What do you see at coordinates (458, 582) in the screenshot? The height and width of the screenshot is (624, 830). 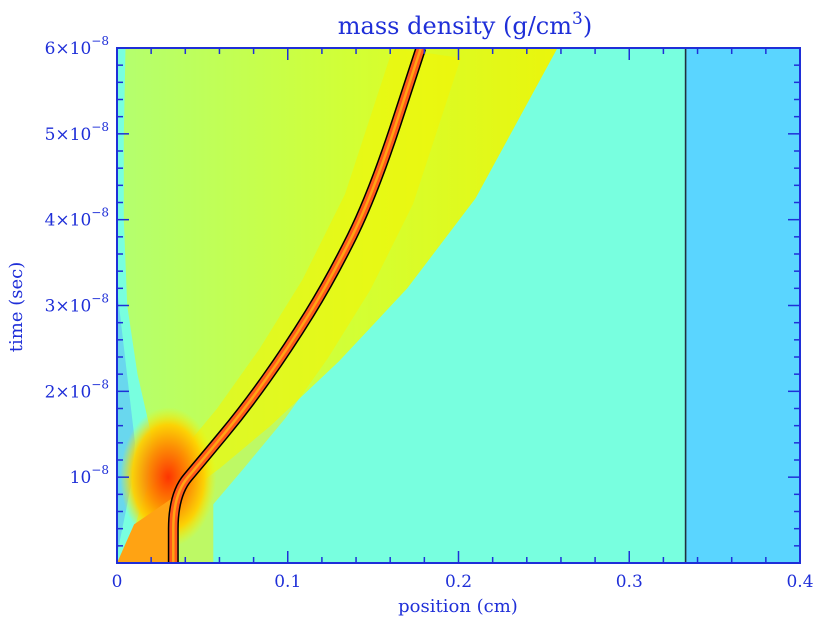 I see `x-tick-label: 0.2` at bounding box center [458, 582].